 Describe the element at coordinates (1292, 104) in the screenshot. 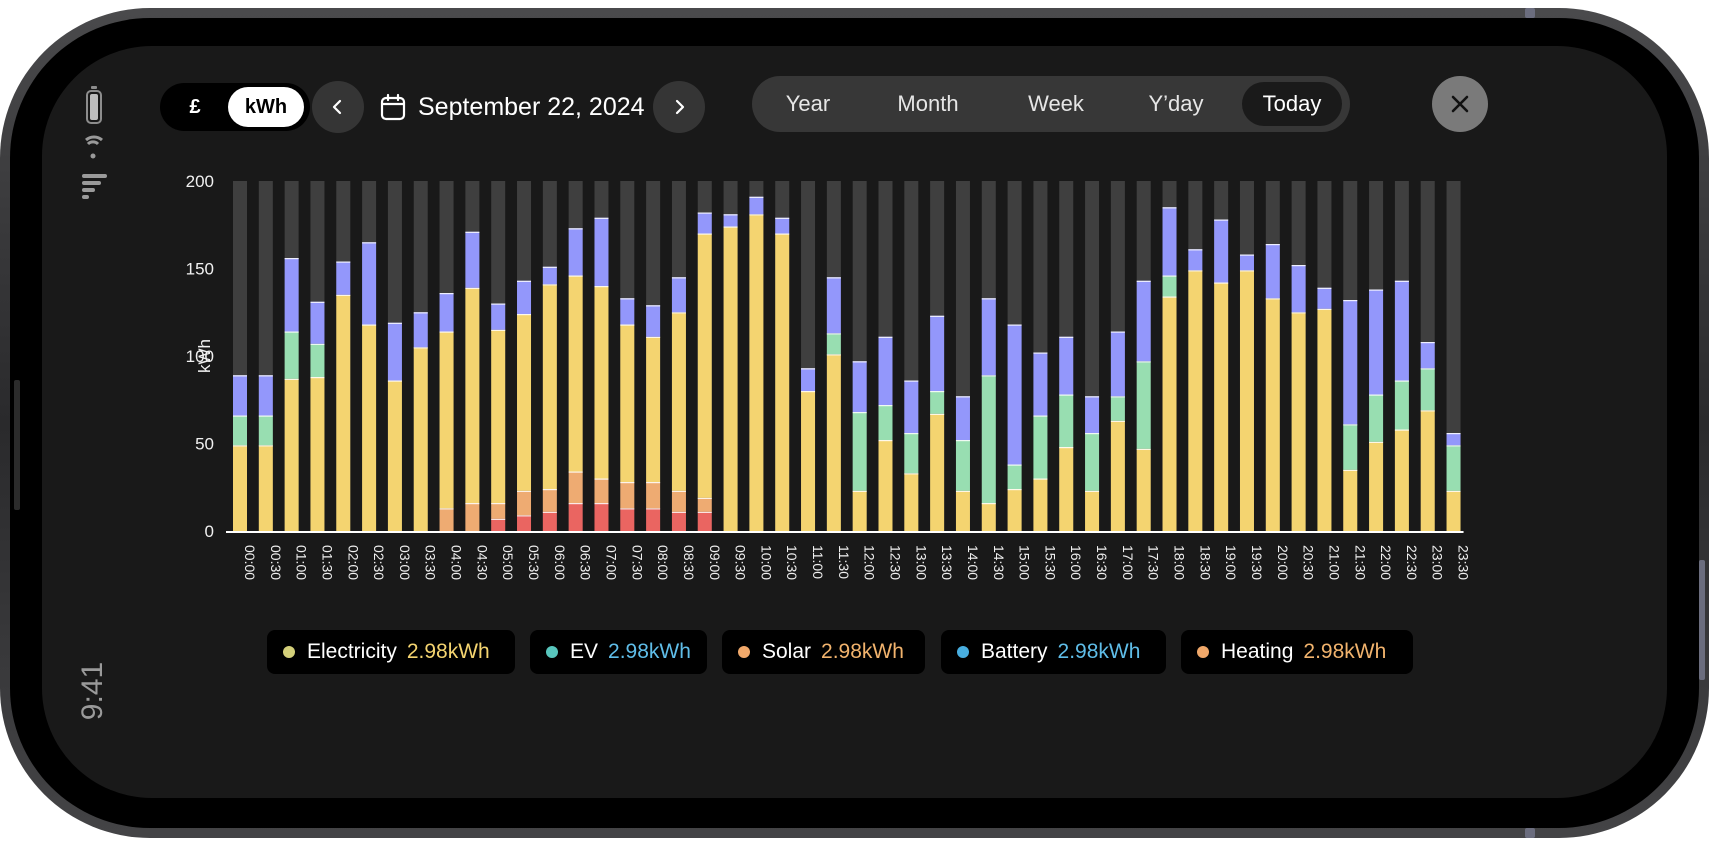

I see `tab-today: Today` at that location.